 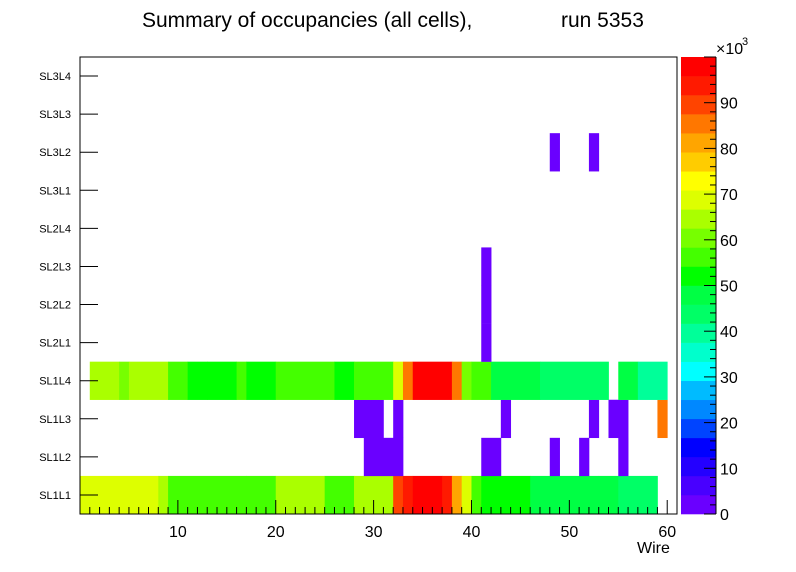 What do you see at coordinates (178, 532) in the screenshot?
I see `x-tick-label-10: 10` at bounding box center [178, 532].